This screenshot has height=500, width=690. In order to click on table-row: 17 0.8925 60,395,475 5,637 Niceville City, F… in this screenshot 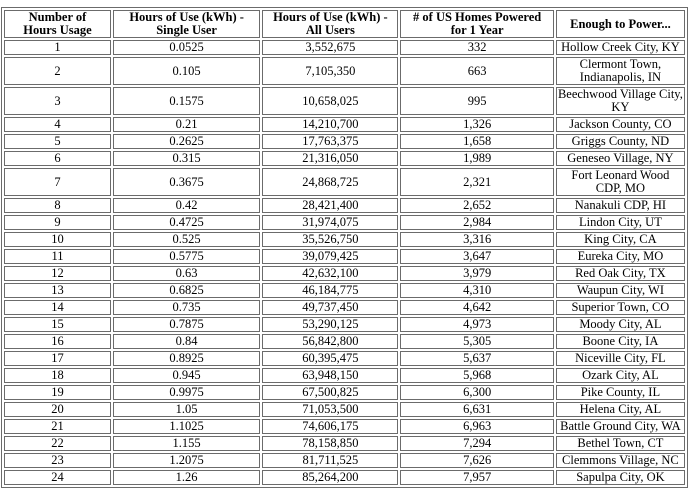, I will do `click(344, 358)`.